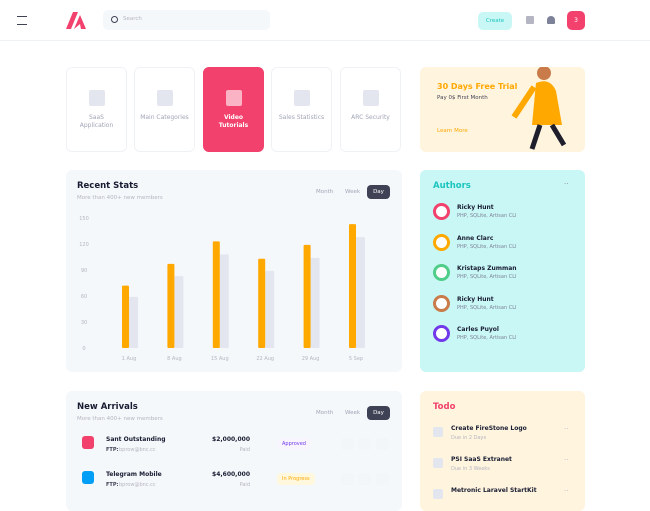  Describe the element at coordinates (478, 329) in the screenshot. I see `author-name: Carles Puyol` at that location.